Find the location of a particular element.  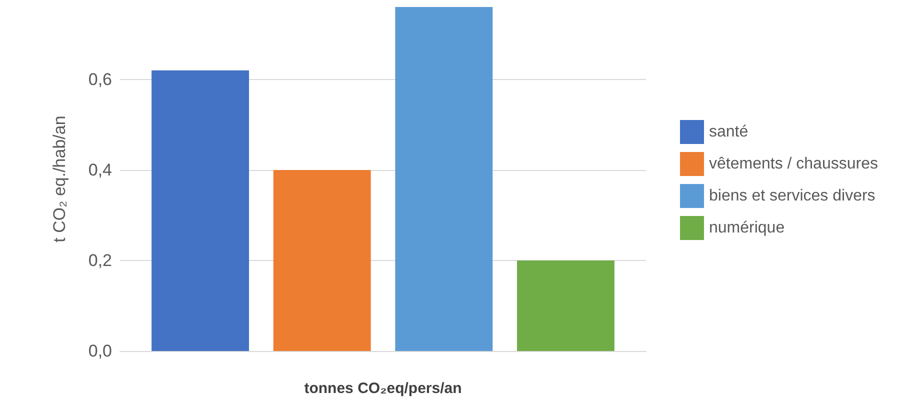

y-tick-label: 0,4 is located at coordinates (100, 170).